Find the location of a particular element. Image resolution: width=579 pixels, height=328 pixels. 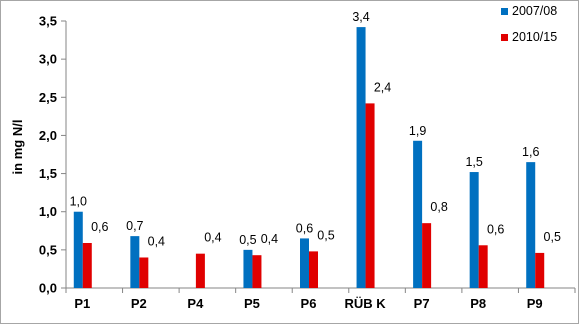

x-tick-label: P4 is located at coordinates (195, 303).